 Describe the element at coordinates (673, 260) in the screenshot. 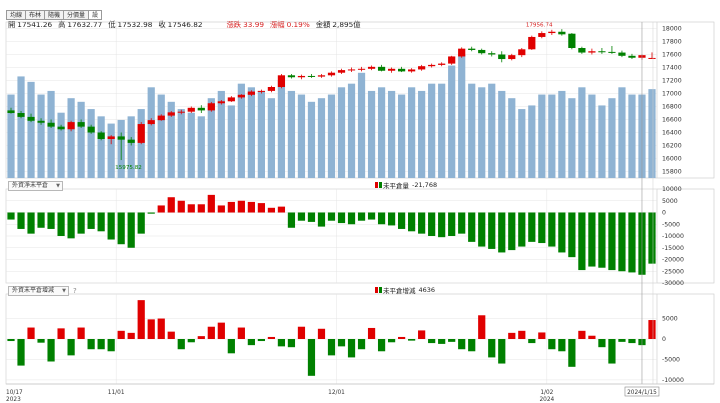

I see `oi-tick-label: -20000` at that location.